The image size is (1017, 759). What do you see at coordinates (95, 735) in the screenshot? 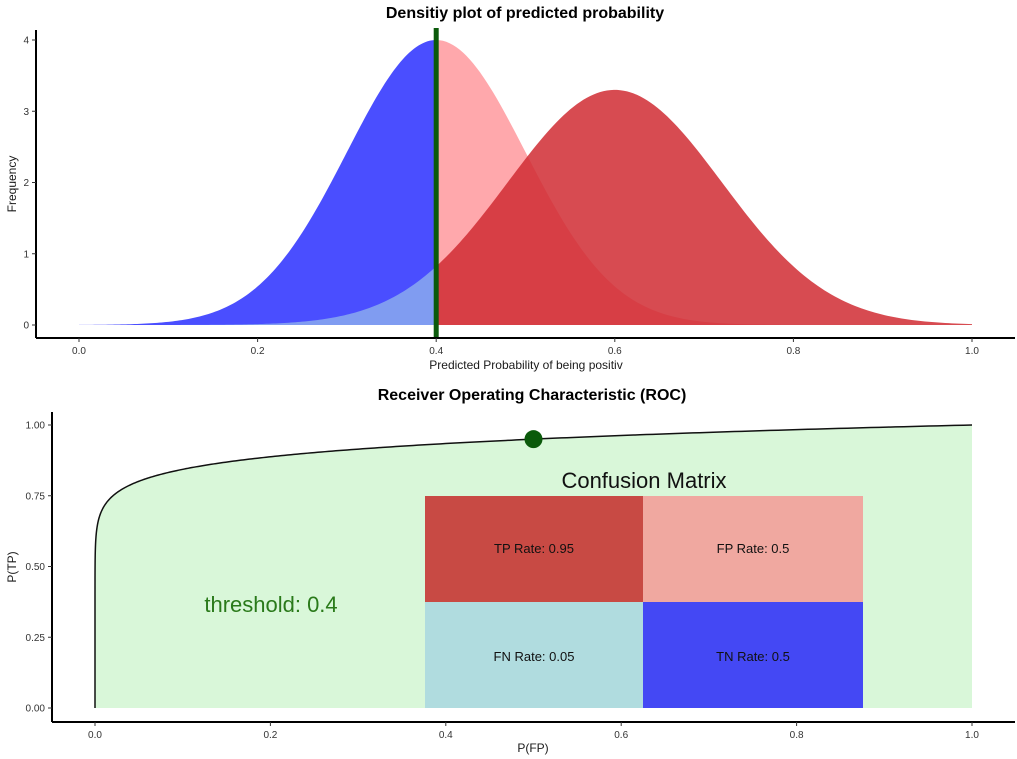
I see `roc-x-tick-label: 0.0` at bounding box center [95, 735].